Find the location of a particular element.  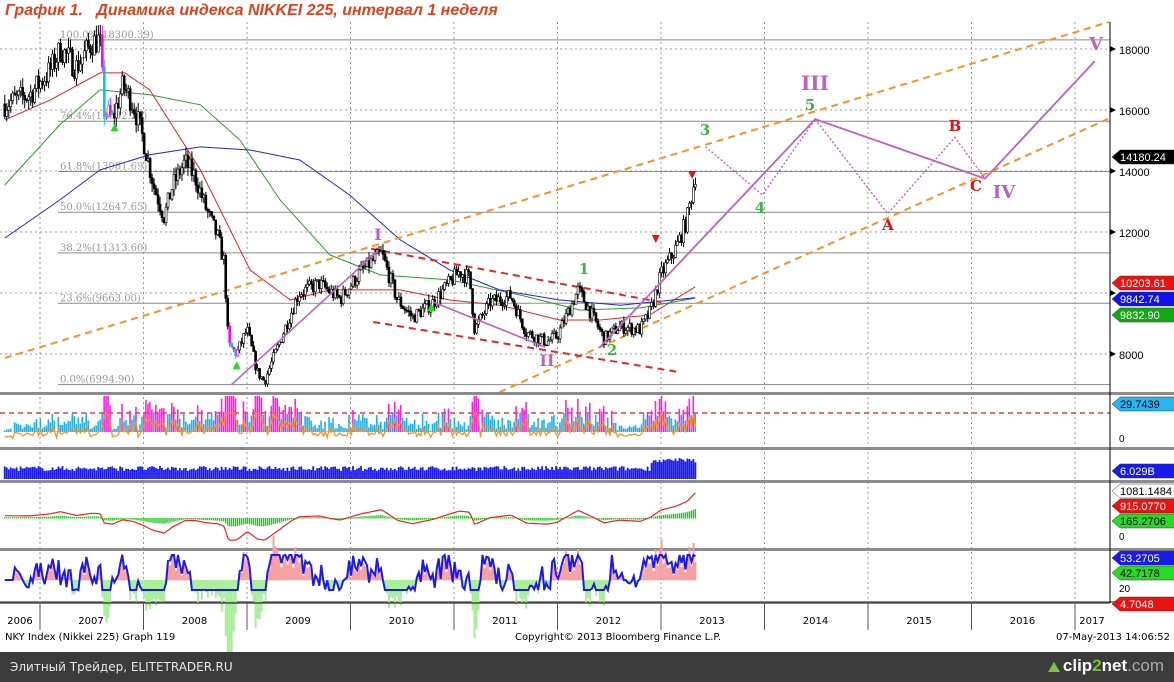

dmi-adx-line is located at coordinates (350, 573).